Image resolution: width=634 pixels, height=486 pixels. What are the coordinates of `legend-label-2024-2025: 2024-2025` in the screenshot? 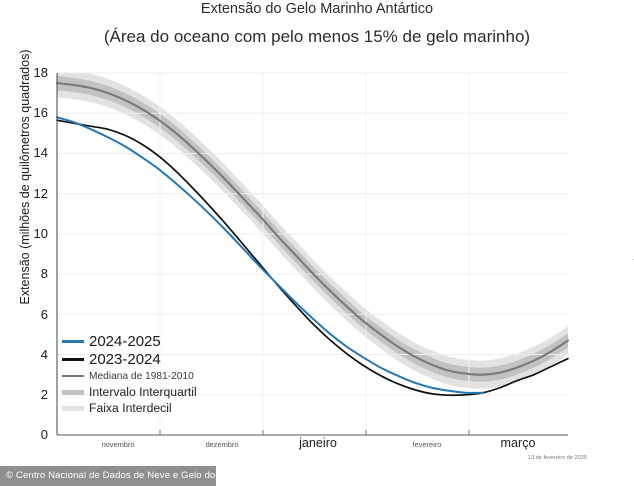 It's located at (125, 341).